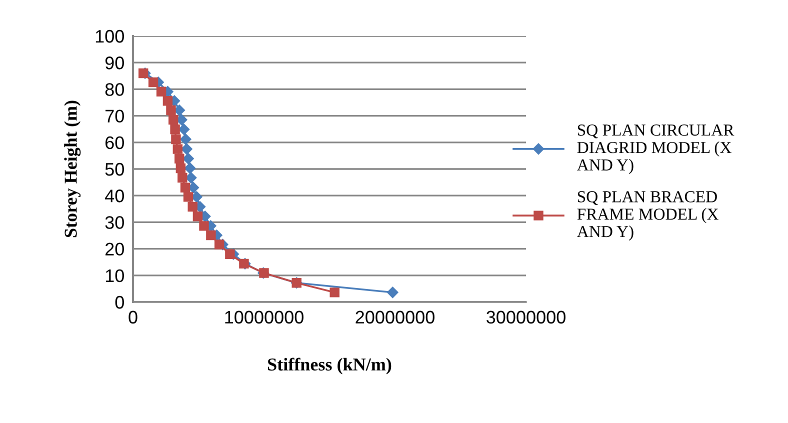 The height and width of the screenshot is (423, 788). I want to click on y-tick-label: 90, so click(114, 63).